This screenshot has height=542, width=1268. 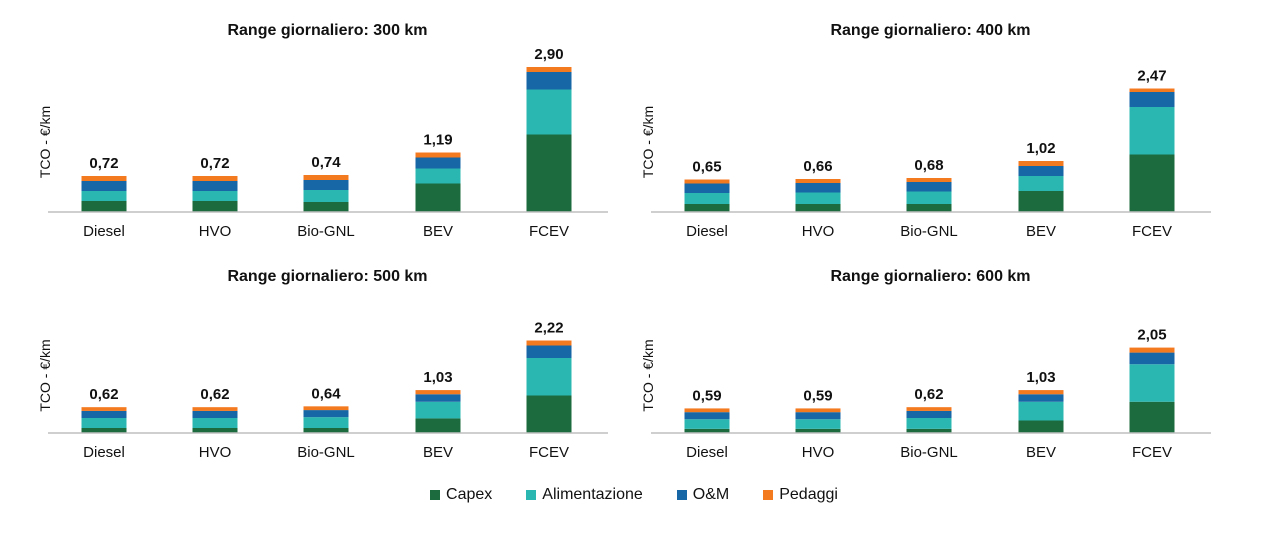 I want to click on total-value-label: 0,65, so click(x=706, y=167).